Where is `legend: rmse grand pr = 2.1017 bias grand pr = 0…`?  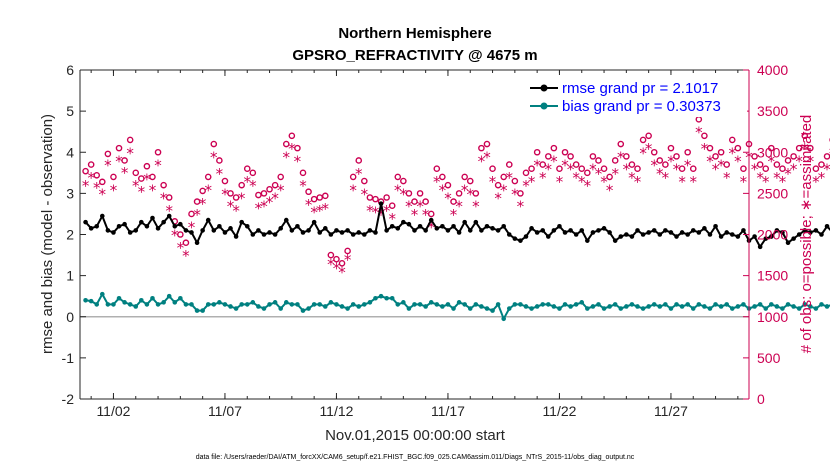
legend: rmse grand pr = 2.1017 bias grand pr = 0… is located at coordinates (636, 96).